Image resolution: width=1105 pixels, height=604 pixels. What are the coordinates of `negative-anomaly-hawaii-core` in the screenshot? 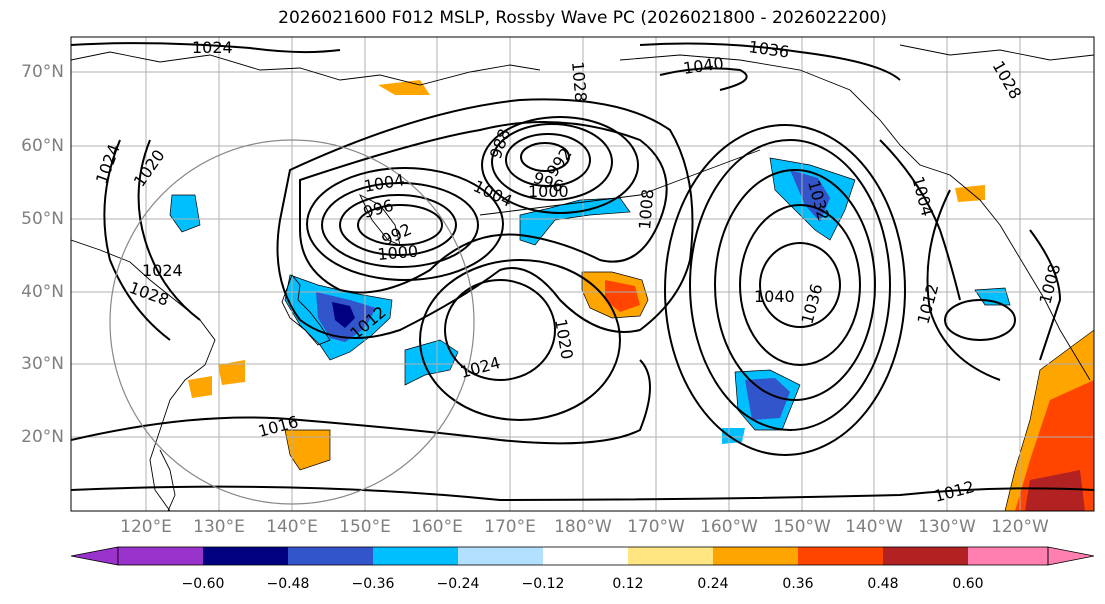 It's located at (767, 399).